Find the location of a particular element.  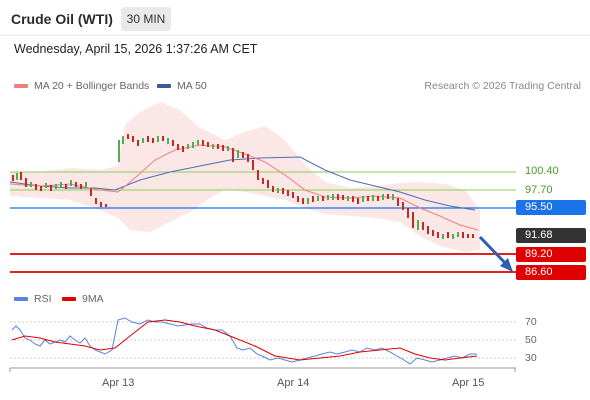

x-label-apr13: Apr 13 is located at coordinates (118, 383).